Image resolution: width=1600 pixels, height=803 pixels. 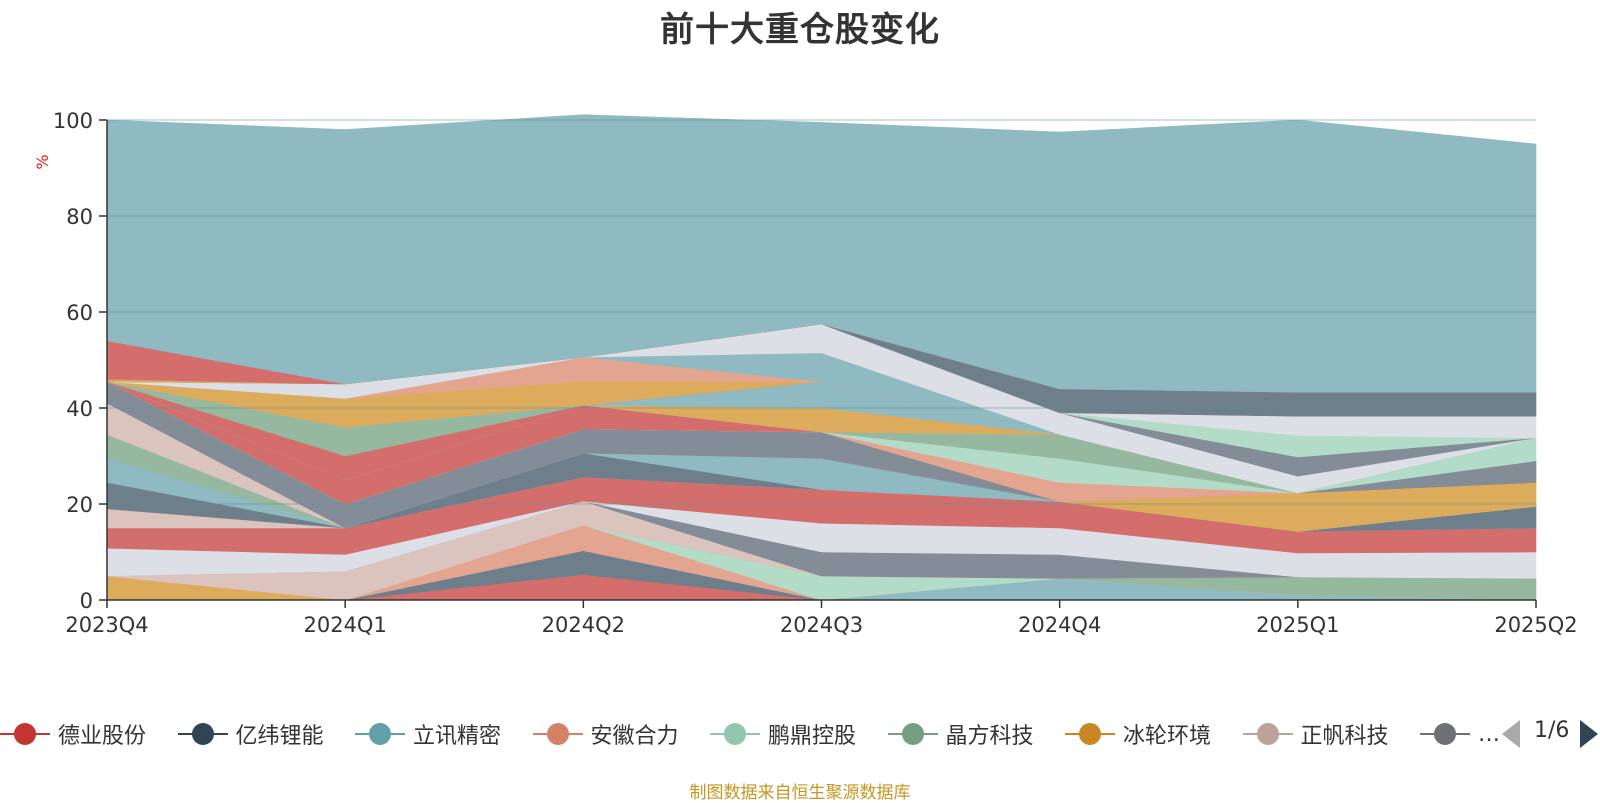 What do you see at coordinates (634, 736) in the screenshot?
I see `legend-label: 安徽合力` at bounding box center [634, 736].